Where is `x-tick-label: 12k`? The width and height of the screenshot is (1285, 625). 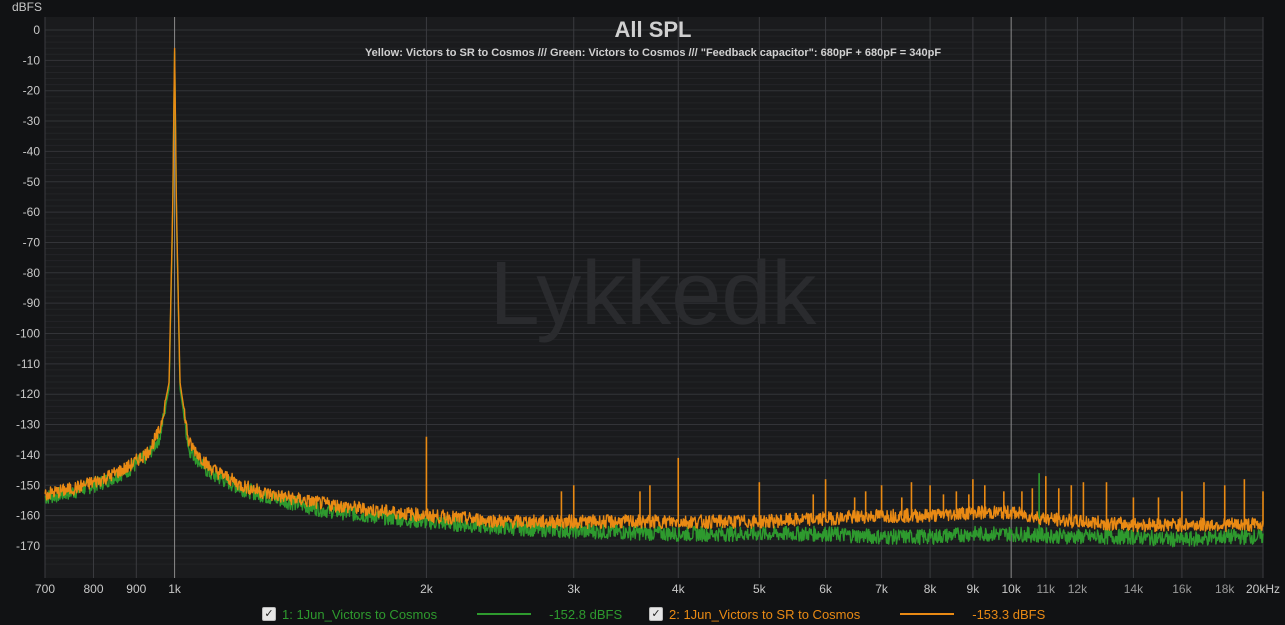
x-tick-label: 12k is located at coordinates (1078, 589).